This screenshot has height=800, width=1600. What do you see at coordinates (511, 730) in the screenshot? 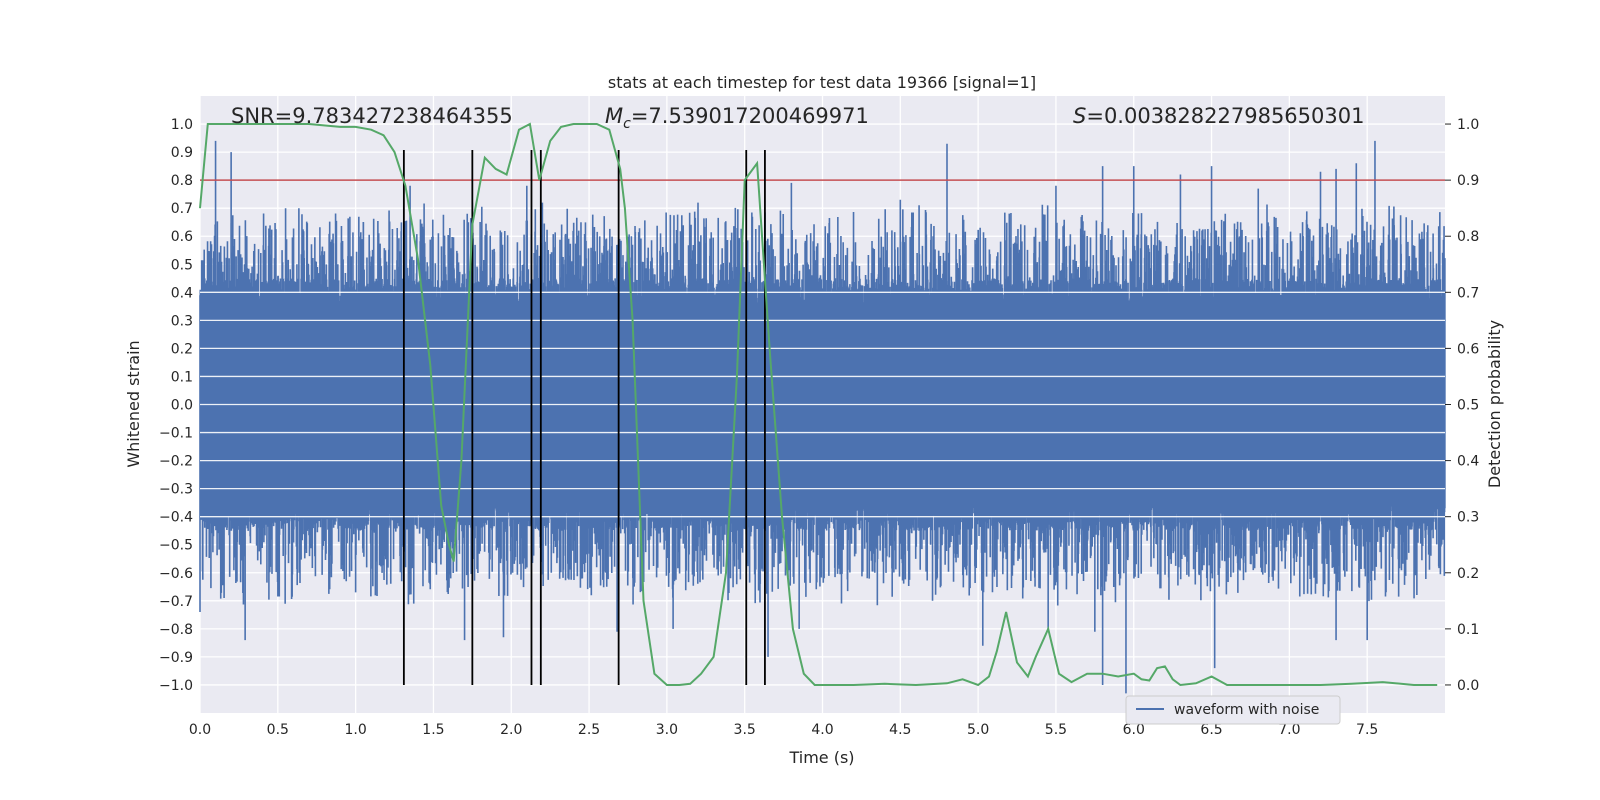
I see `x-tick-label: 2.0` at bounding box center [511, 730].